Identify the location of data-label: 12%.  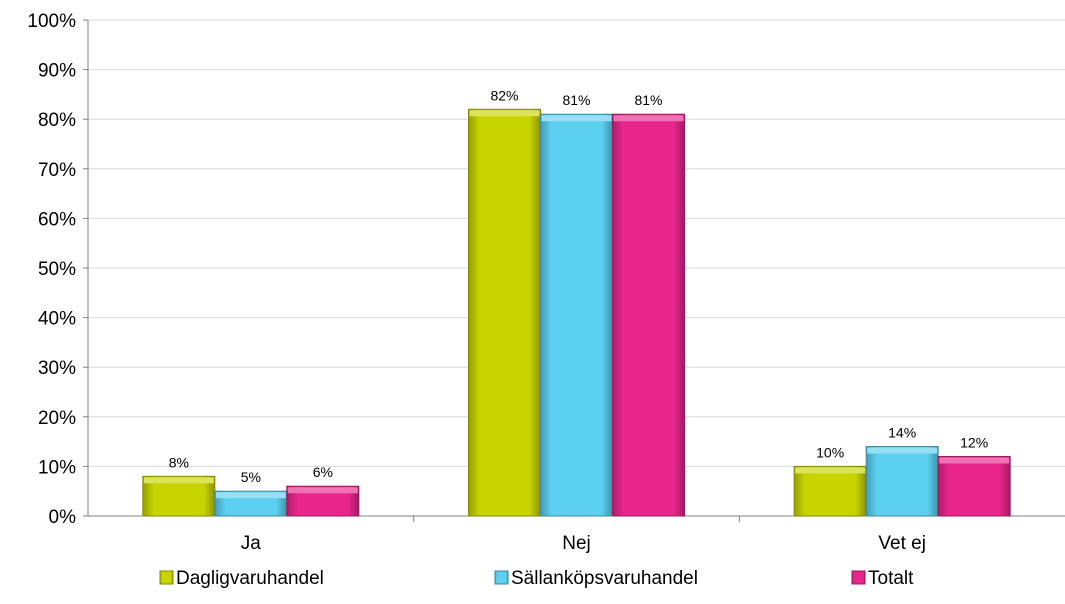
(974, 442).